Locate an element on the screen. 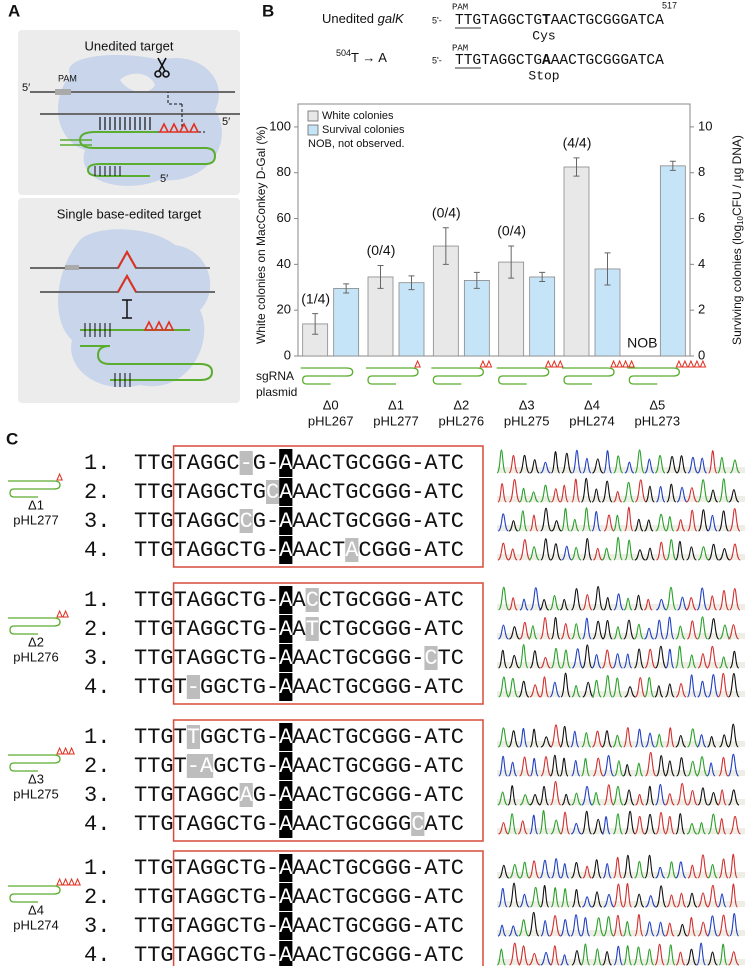 This screenshot has height=966, width=750. x-tick-label: Δ2 is located at coordinates (461, 404).